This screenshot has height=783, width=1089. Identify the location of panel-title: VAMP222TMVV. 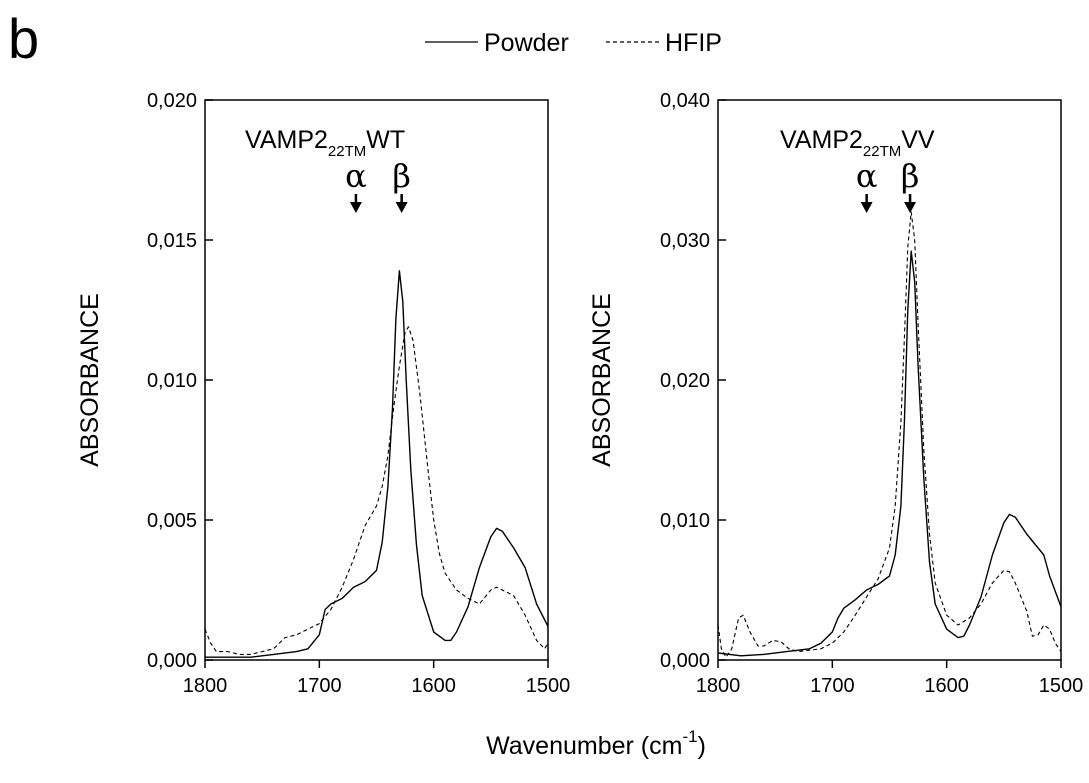
(857, 143).